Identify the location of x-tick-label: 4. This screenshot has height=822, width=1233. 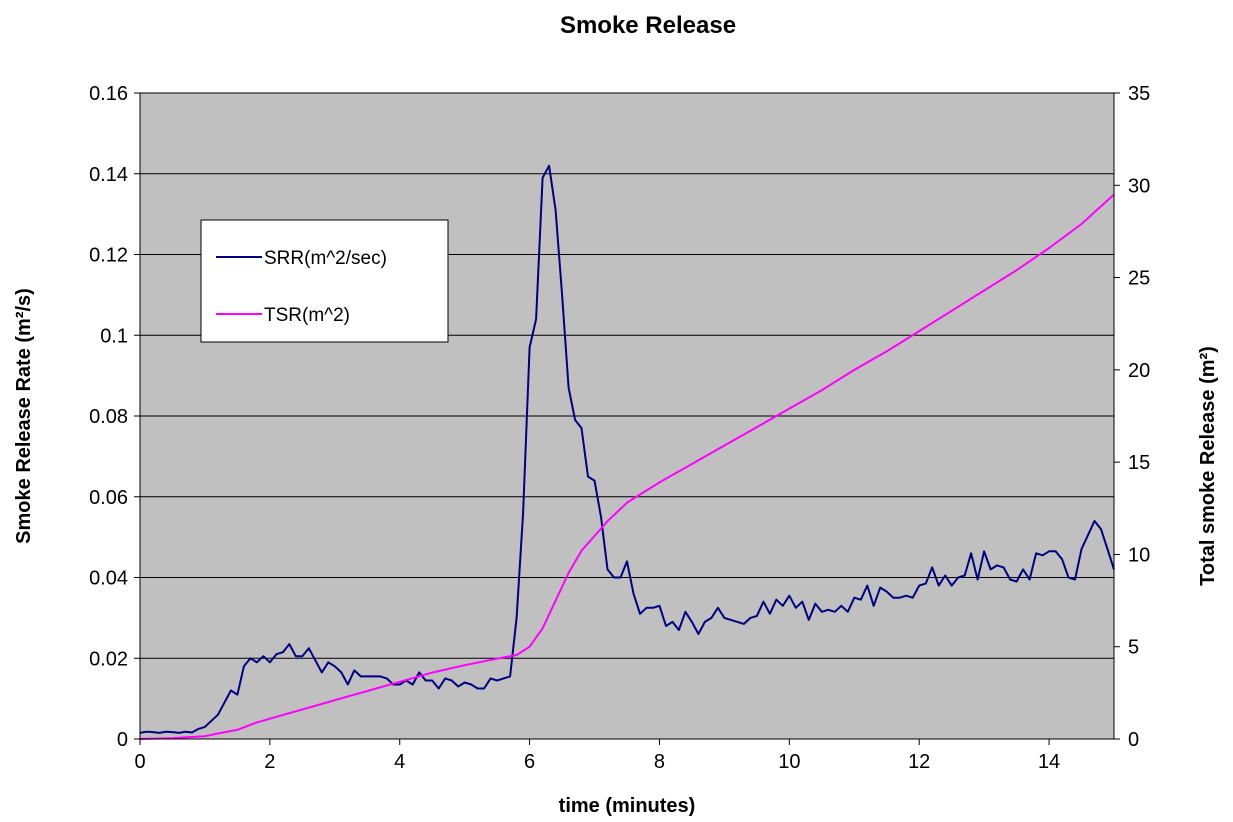
(399, 762).